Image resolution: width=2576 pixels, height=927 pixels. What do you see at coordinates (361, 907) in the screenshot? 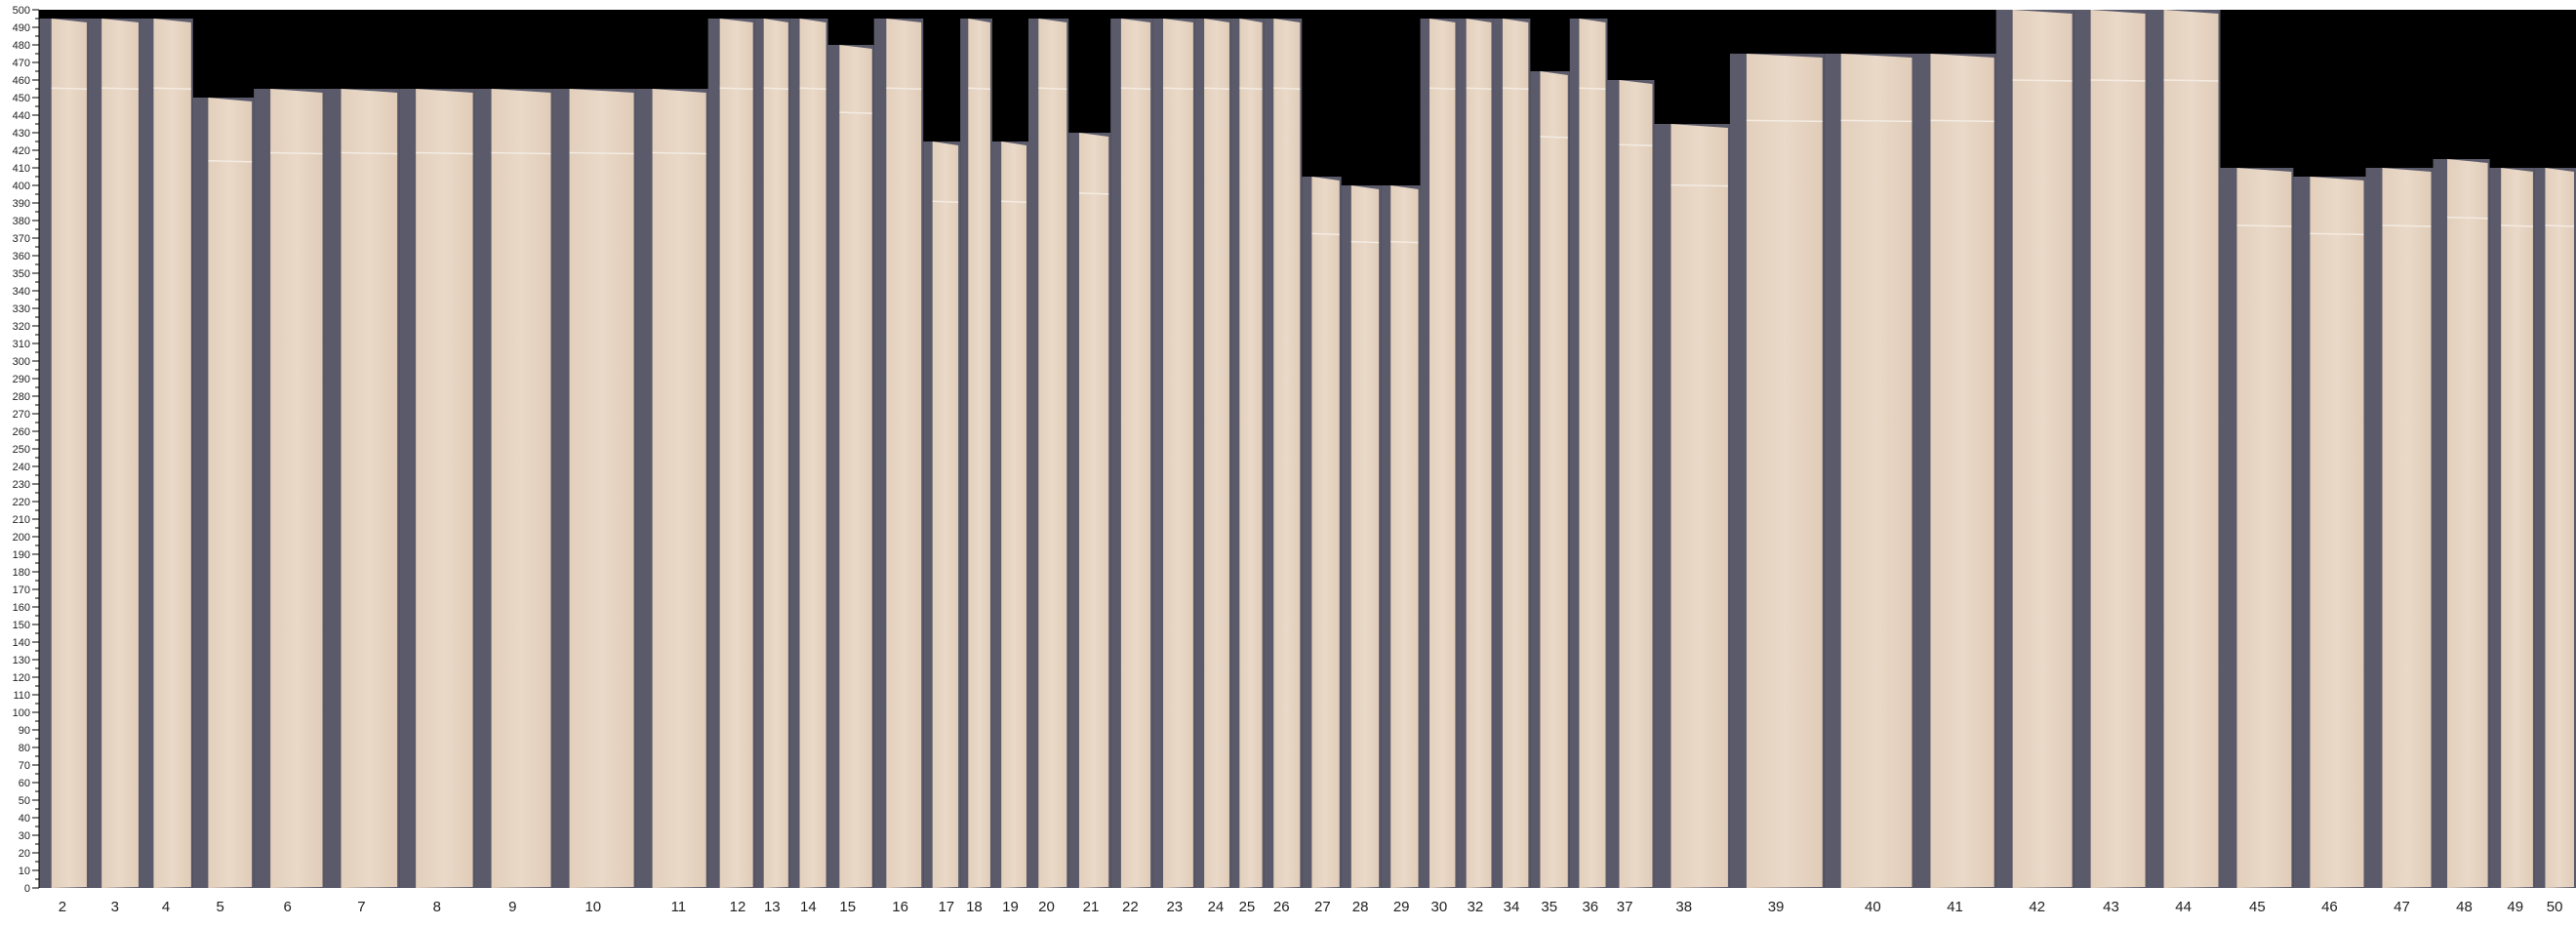
I see `x-tick-label: 7` at bounding box center [361, 907].